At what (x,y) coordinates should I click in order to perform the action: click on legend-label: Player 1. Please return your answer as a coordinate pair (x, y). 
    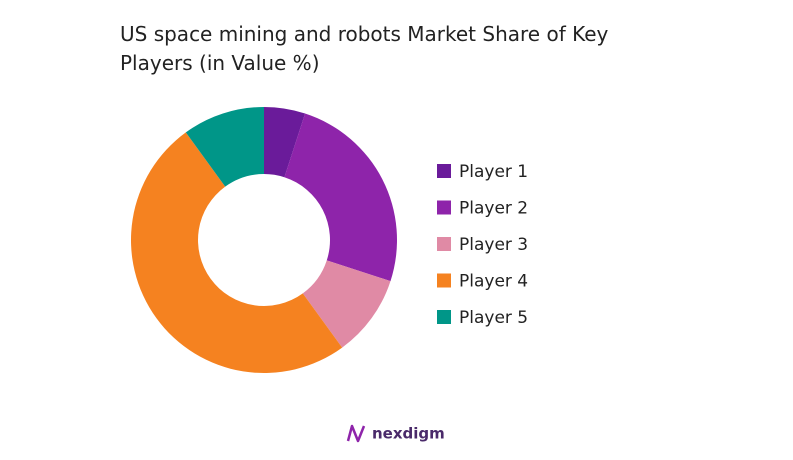
    Looking at the image, I should click on (493, 172).